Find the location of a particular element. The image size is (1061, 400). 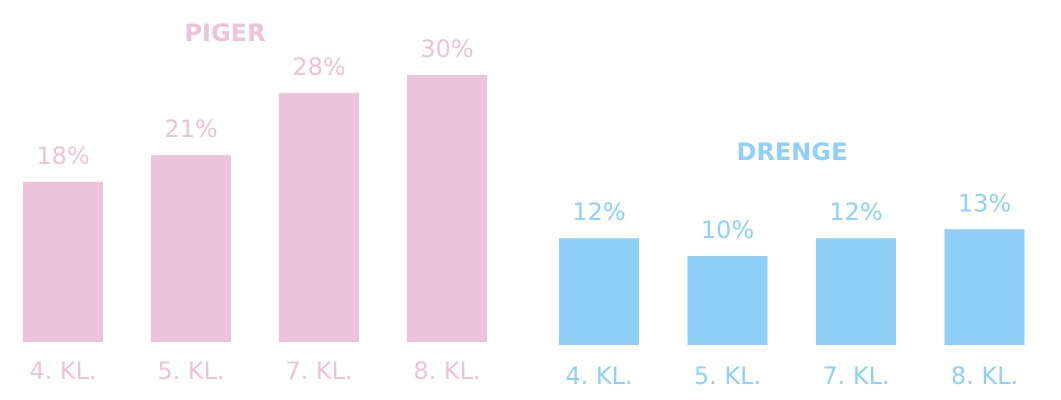

value-label: 21% is located at coordinates (190, 129).